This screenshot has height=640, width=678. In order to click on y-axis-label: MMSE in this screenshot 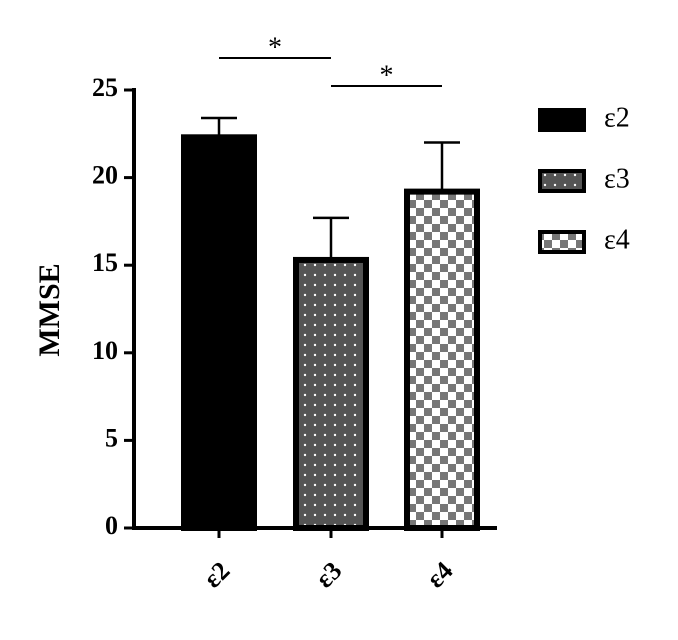, I will do `click(49, 309)`.